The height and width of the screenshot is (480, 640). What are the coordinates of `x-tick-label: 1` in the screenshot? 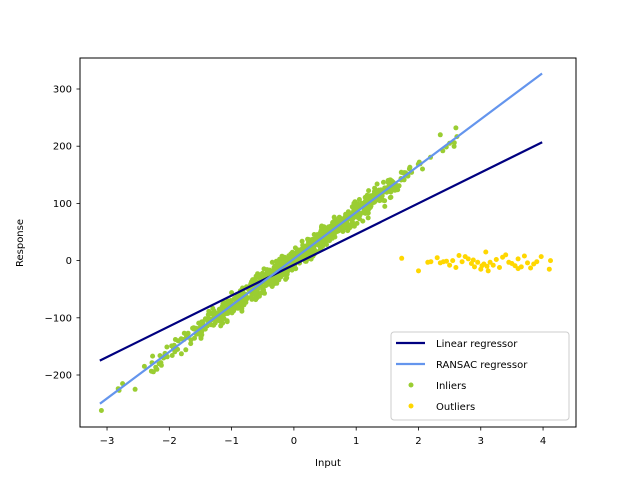 It's located at (356, 441).